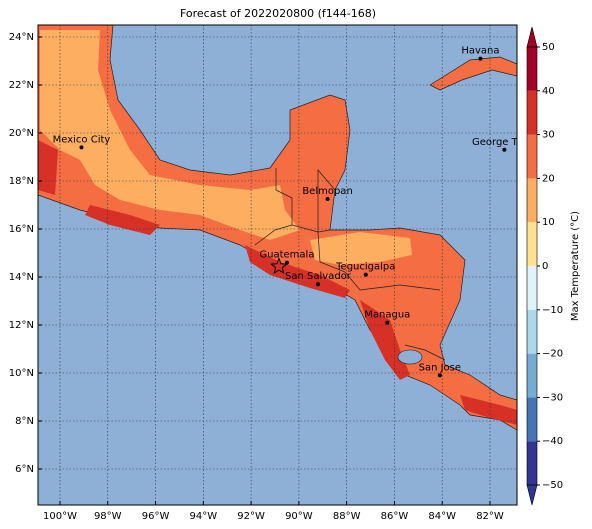 This screenshot has width=592, height=529. I want to click on warm-region, so click(361, 248).